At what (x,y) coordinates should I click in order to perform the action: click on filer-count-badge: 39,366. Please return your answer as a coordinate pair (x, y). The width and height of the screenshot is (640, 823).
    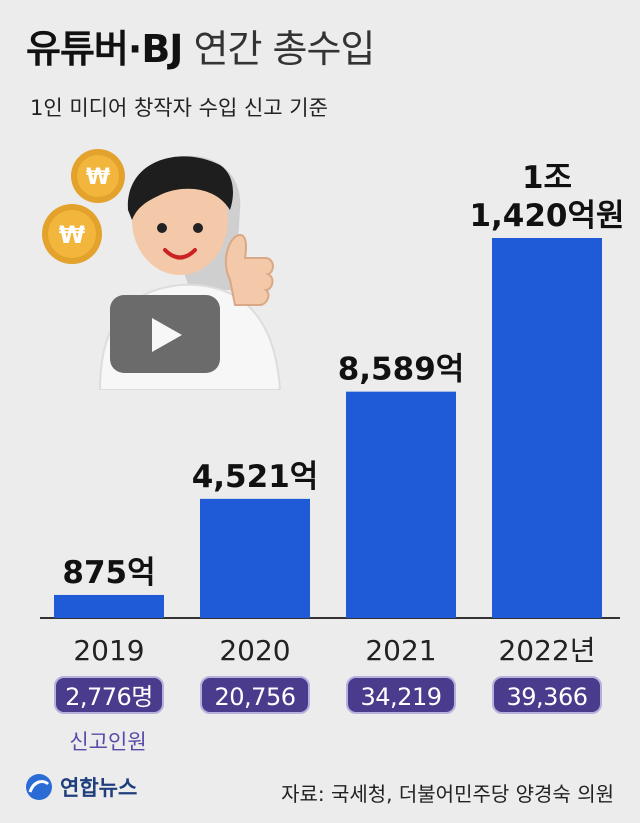
    Looking at the image, I should click on (547, 695).